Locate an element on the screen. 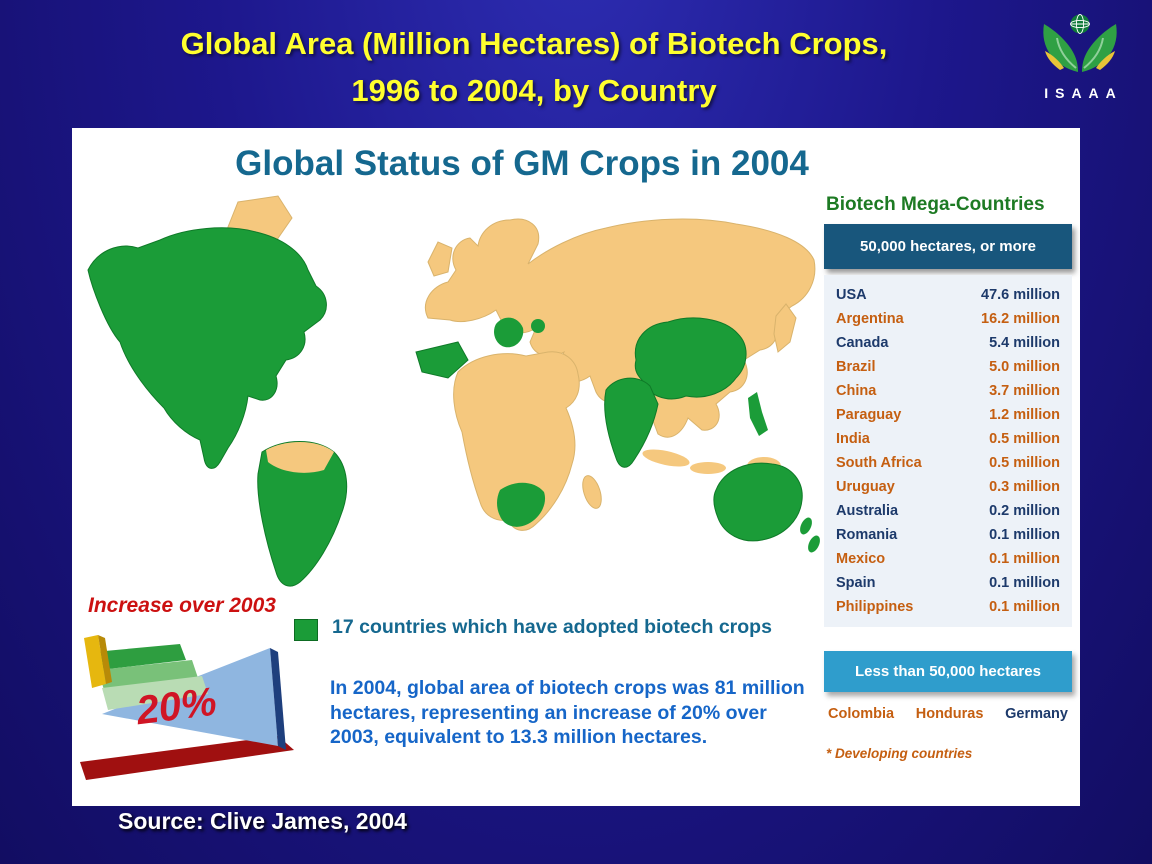 Image resolution: width=1152 pixels, height=864 pixels. country-name: Mexico is located at coordinates (861, 559).